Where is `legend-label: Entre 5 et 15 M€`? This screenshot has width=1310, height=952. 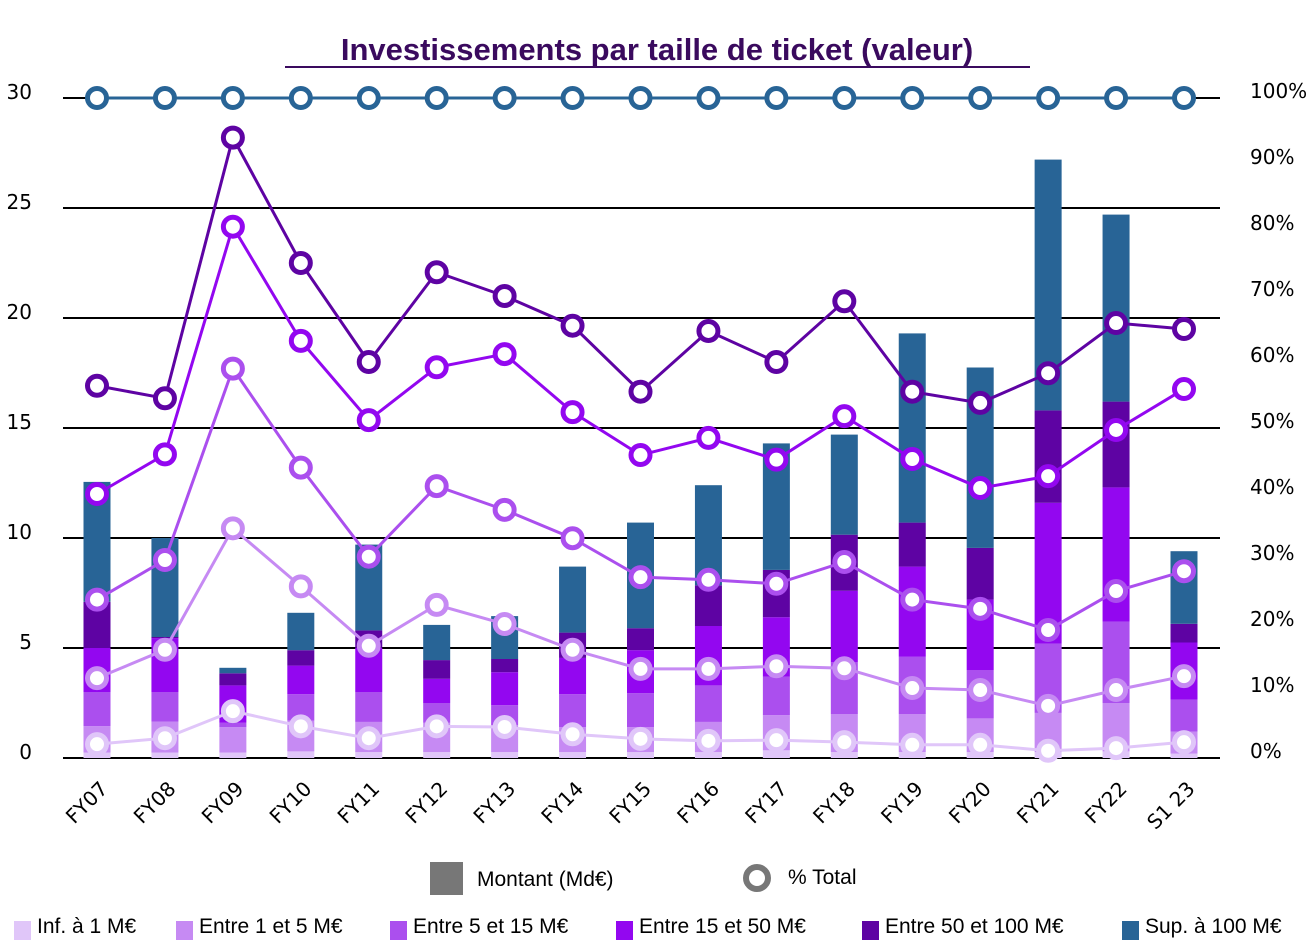
legend-label: Entre 5 et 15 M€ is located at coordinates (491, 926).